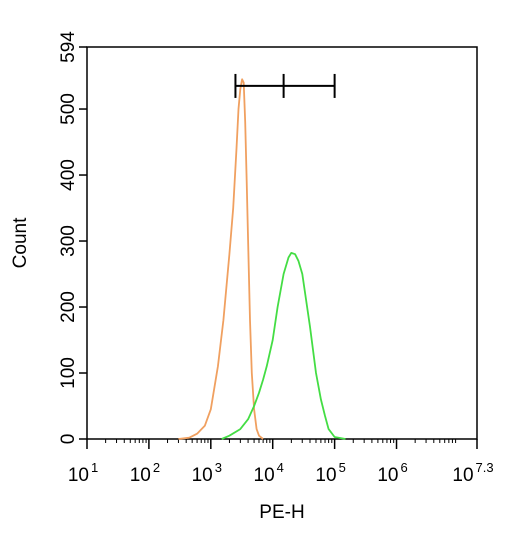 The width and height of the screenshot is (521, 543). What do you see at coordinates (218, 467) in the screenshot?
I see `x-tick-exponent: 3` at bounding box center [218, 467].